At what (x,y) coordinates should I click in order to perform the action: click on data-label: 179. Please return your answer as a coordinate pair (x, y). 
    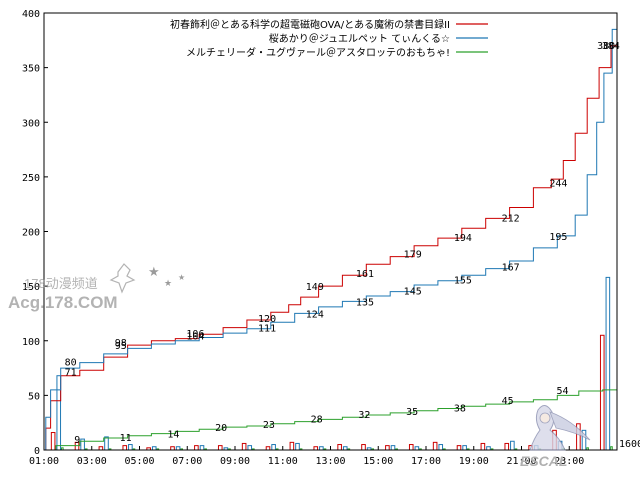
    Looking at the image, I should click on (413, 254).